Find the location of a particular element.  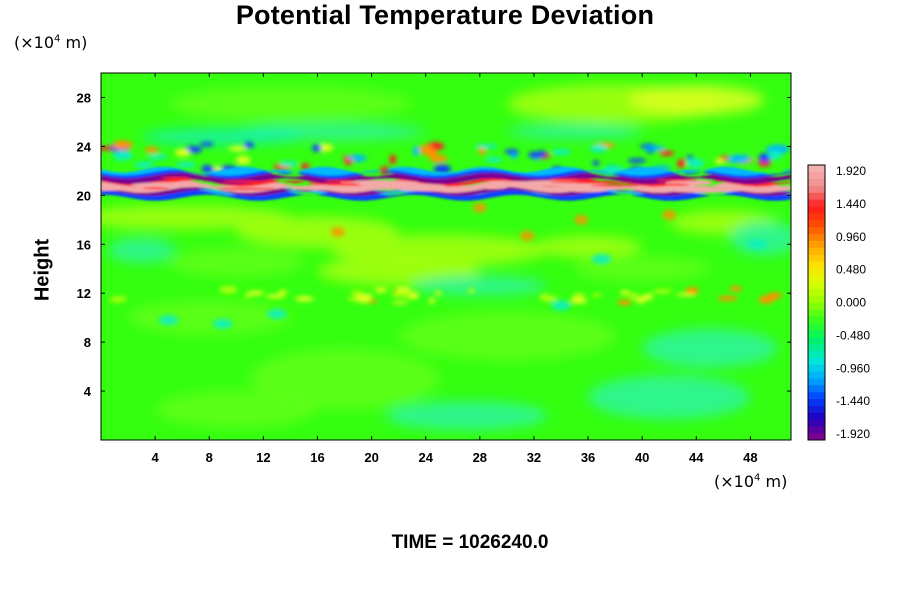

x-tick-label: 40 is located at coordinates (642, 457).